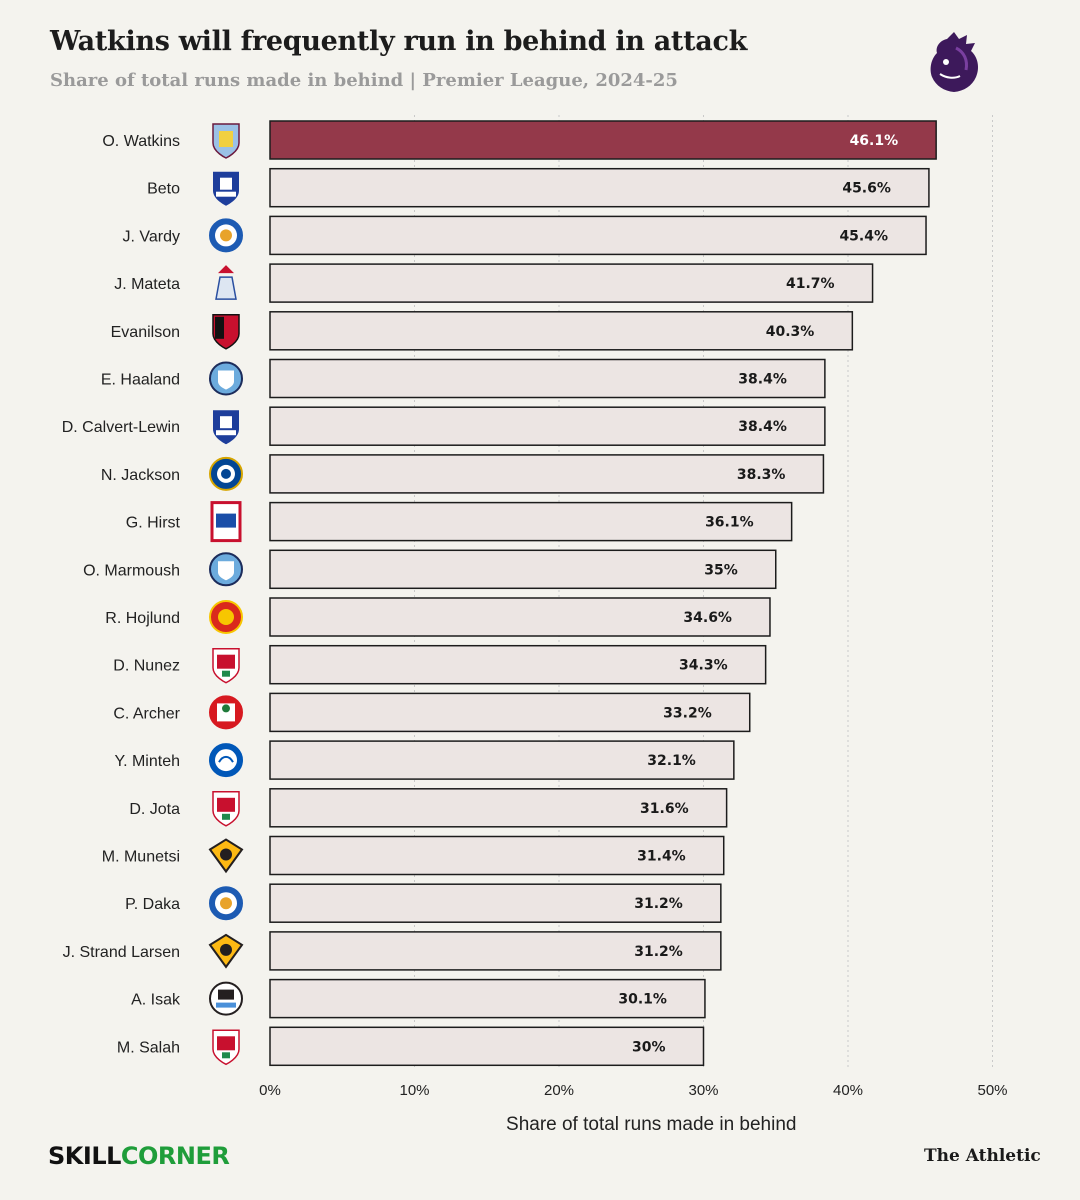  I want to click on bar-row: O. Marmoush 35%, so click(430, 569).